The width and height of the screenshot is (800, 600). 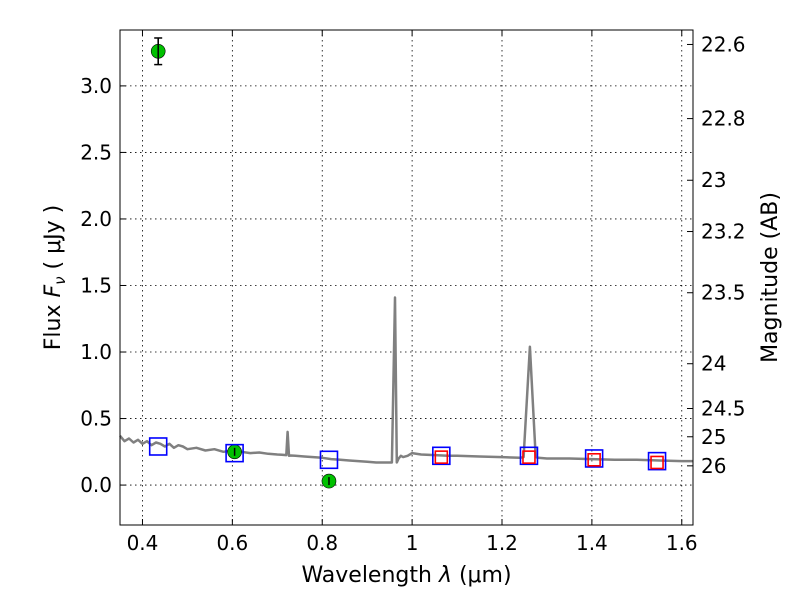 What do you see at coordinates (723, 44) in the screenshot?
I see `y2-tick-label: 22.6` at bounding box center [723, 44].